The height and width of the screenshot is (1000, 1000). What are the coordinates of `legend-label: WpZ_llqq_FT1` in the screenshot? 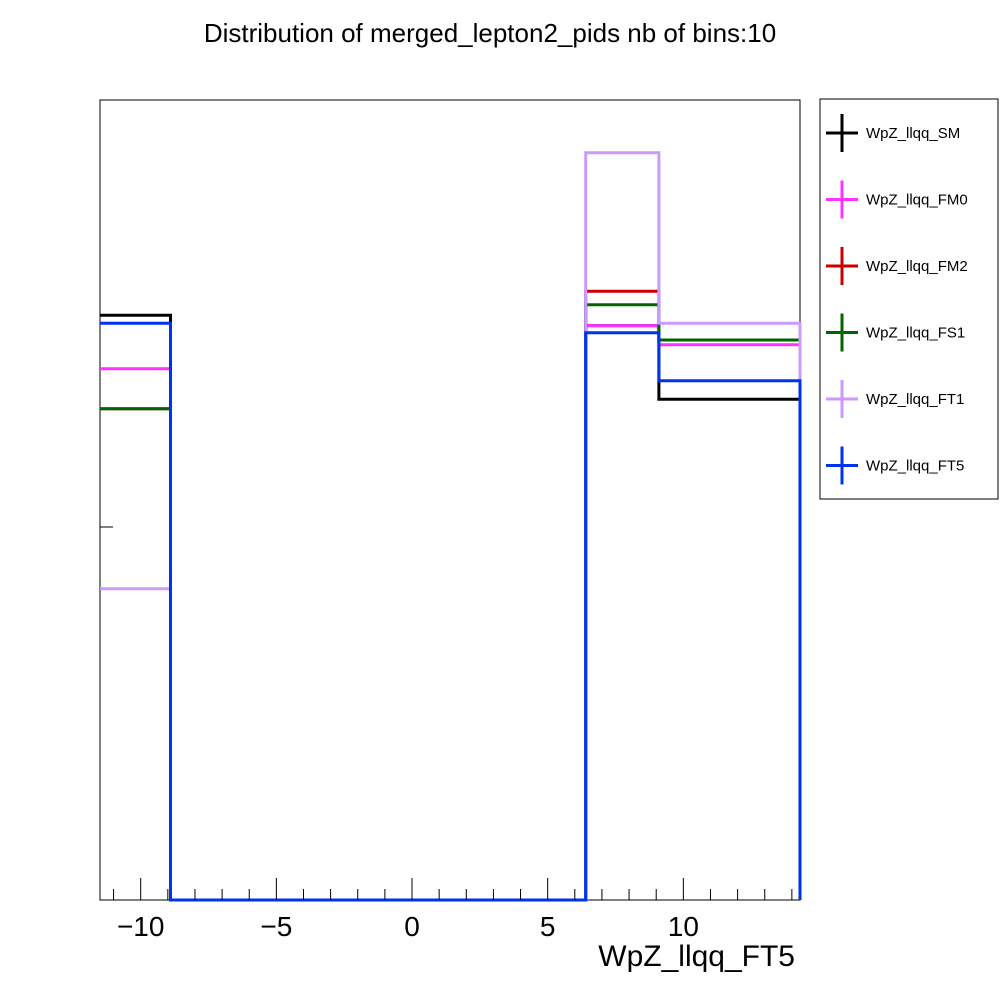 It's located at (915, 399).